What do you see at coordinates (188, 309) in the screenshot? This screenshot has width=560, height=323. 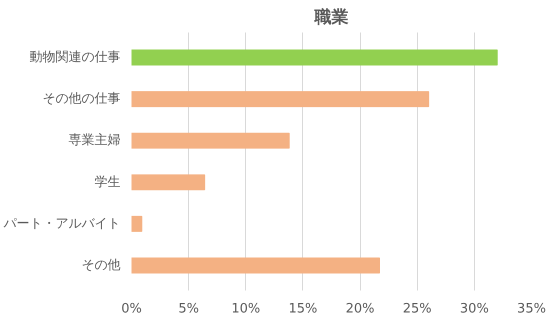 I see `x-tick-label: 5%` at bounding box center [188, 309].